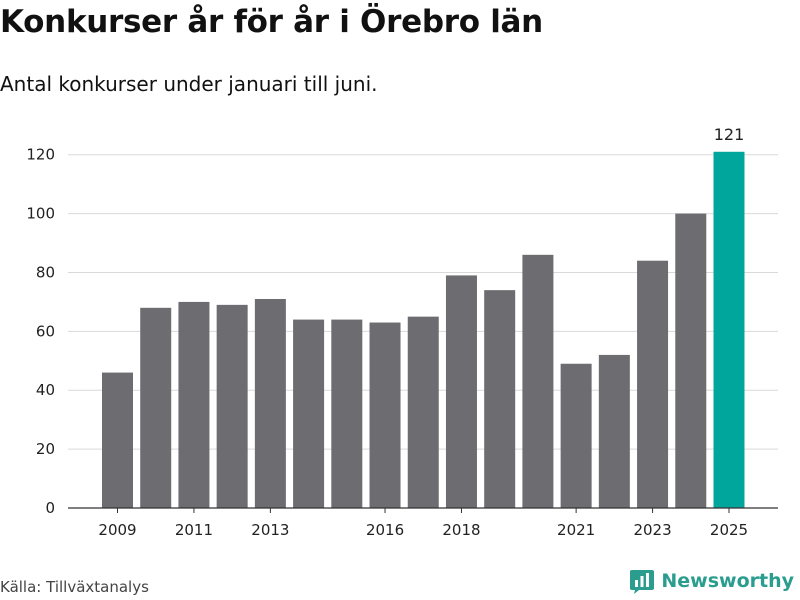  Describe the element at coordinates (385, 415) in the screenshot. I see `bar-2016` at that location.